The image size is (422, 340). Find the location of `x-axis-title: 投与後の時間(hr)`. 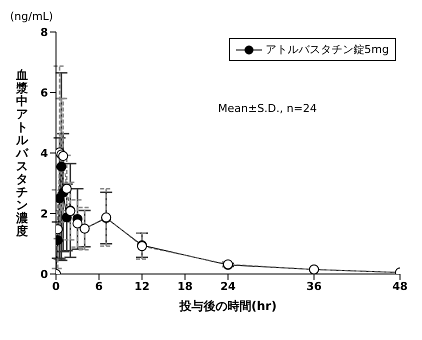

x-axis-title: 投与後の時間(hr) is located at coordinates (227, 306).